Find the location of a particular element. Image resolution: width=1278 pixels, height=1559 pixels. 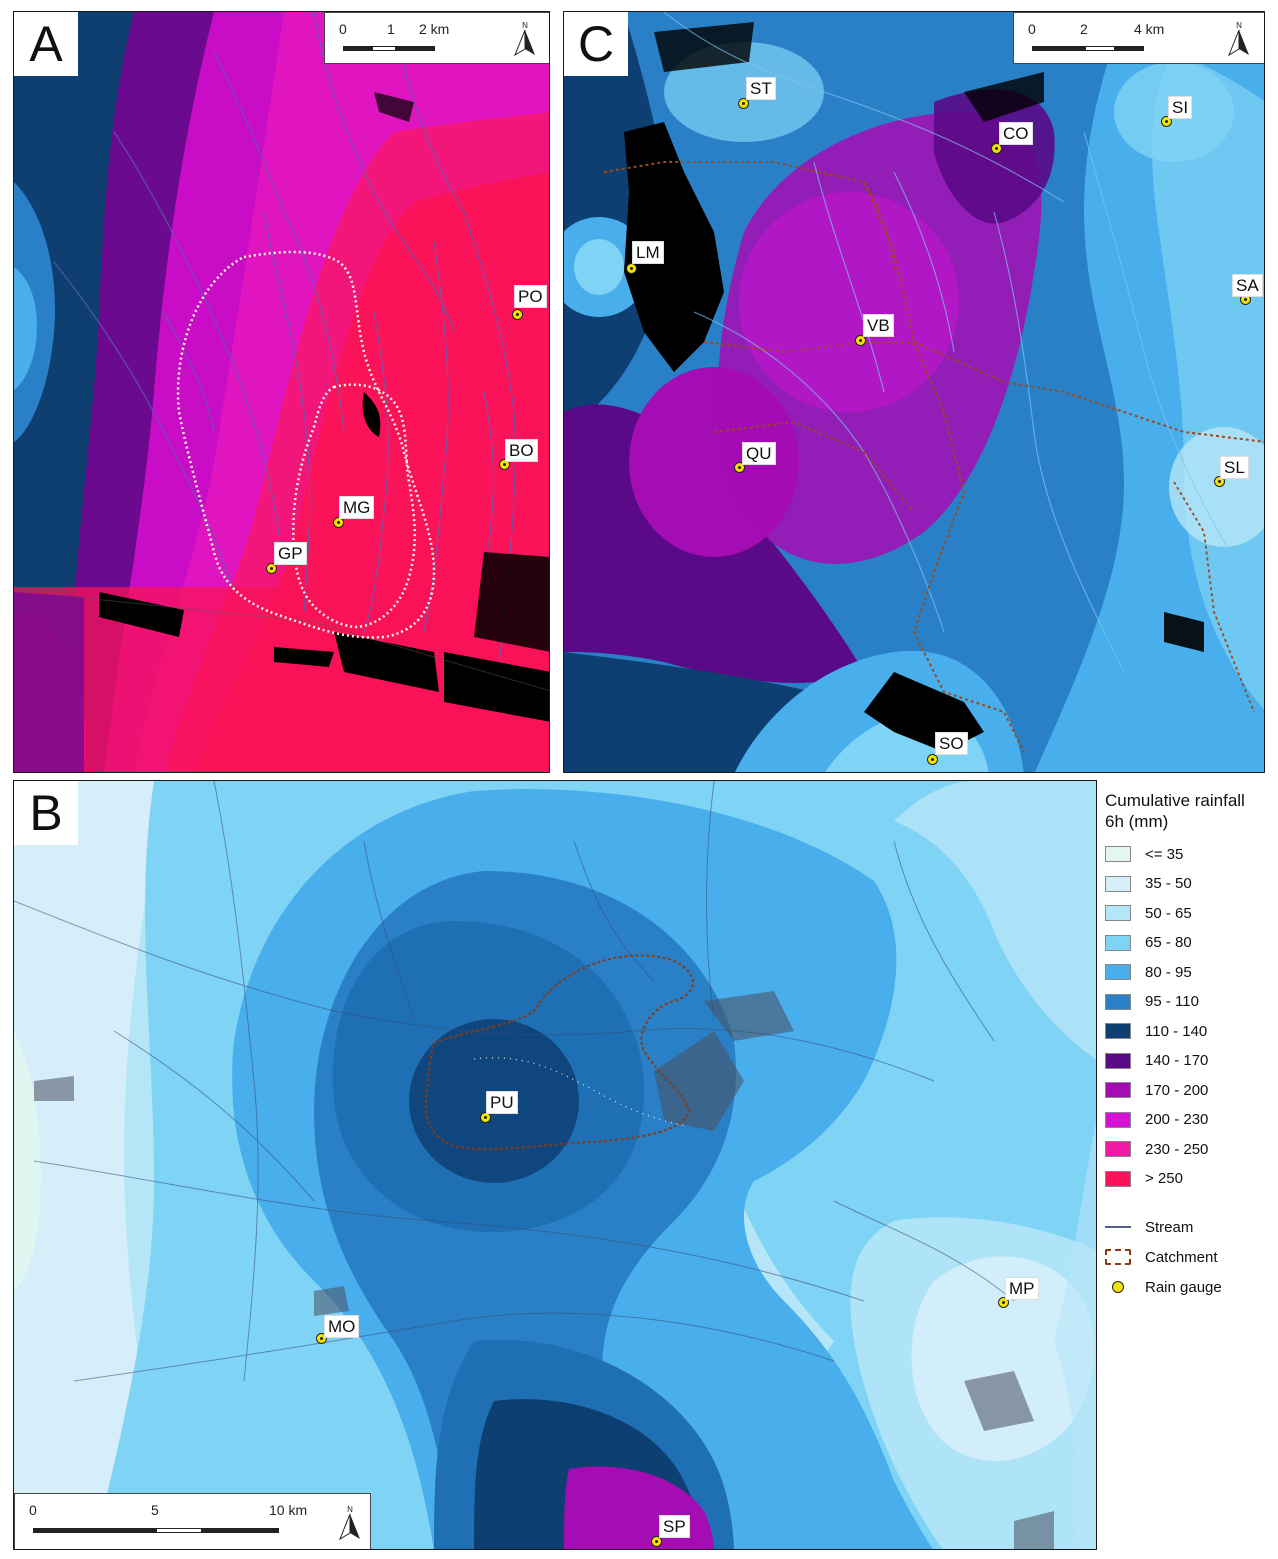

gauge-label-mo: MO is located at coordinates (342, 1326).